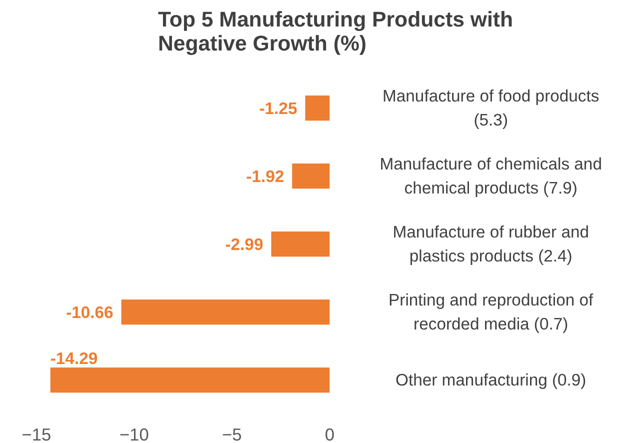 The width and height of the screenshot is (634, 443). Describe the element at coordinates (37, 433) in the screenshot. I see `x-tick-label: −15` at that location.